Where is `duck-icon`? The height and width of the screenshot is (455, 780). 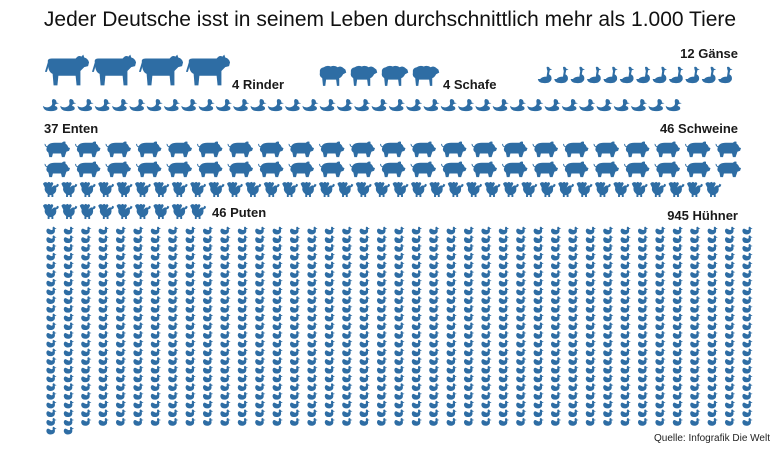 duck-icon is located at coordinates (379, 105).